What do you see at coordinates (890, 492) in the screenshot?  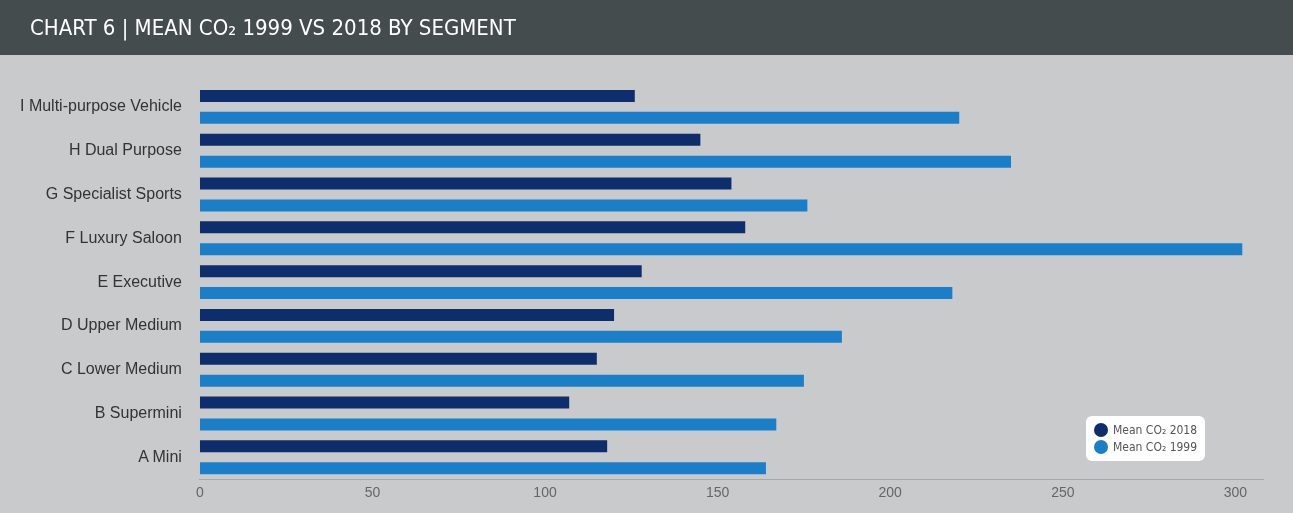 I see `x-tick-label: 200` at bounding box center [890, 492].